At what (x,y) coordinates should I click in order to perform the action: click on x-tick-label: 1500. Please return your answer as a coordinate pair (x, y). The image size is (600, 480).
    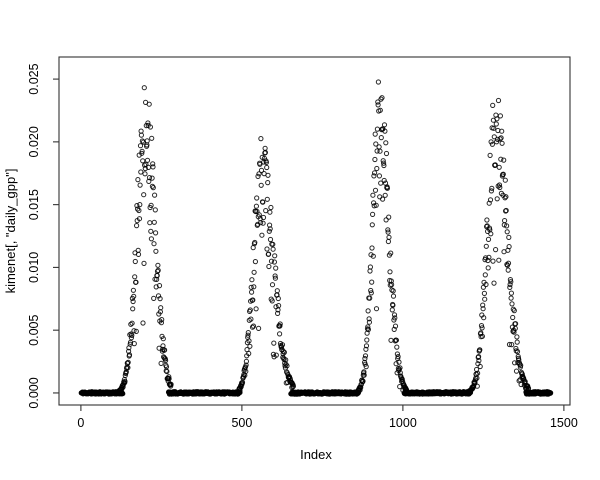
    Looking at the image, I should click on (564, 423).